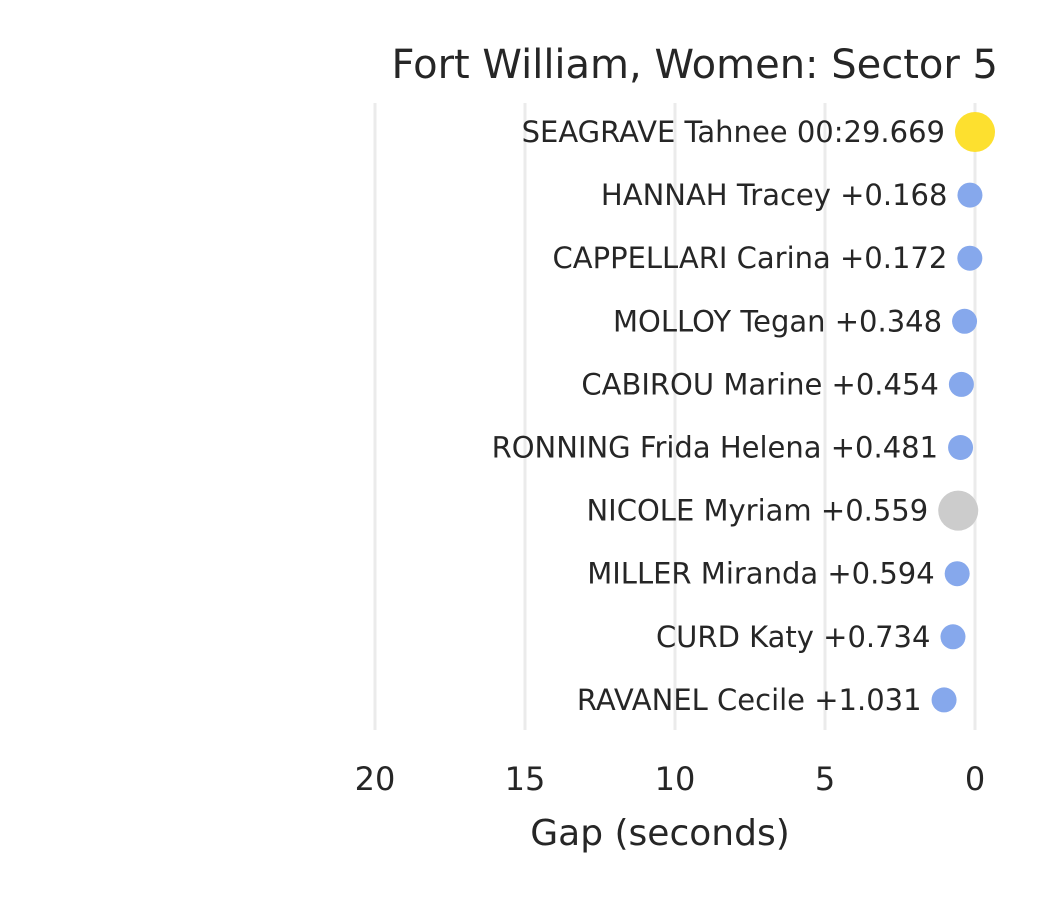 Image resolution: width=1050 pixels, height=900 pixels. Describe the element at coordinates (733, 132) in the screenshot. I see `point-label: SEAGRAVE Tahnee 00:29.669` at that location.